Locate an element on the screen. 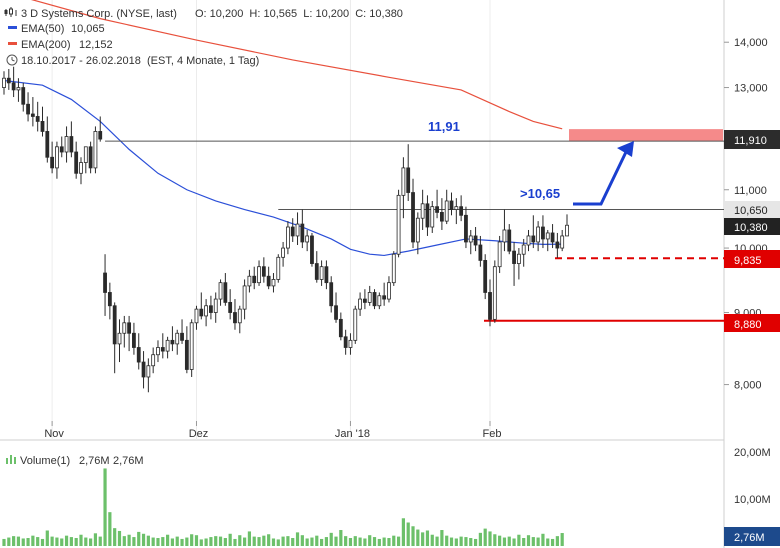 Image resolution: width=780 pixels, height=548 pixels. level-tag-support2: 8,880 is located at coordinates (752, 323).